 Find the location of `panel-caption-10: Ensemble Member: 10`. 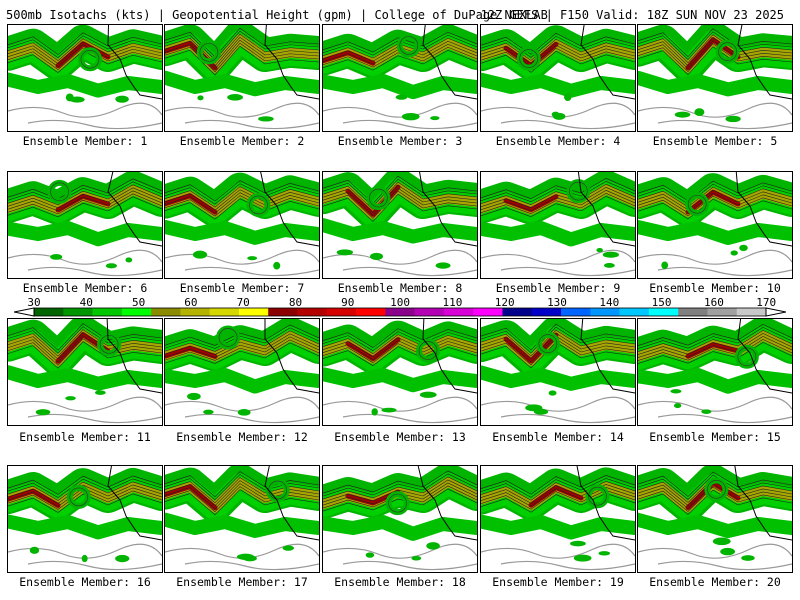

panel-caption-10: Ensemble Member: 10 is located at coordinates (715, 288).